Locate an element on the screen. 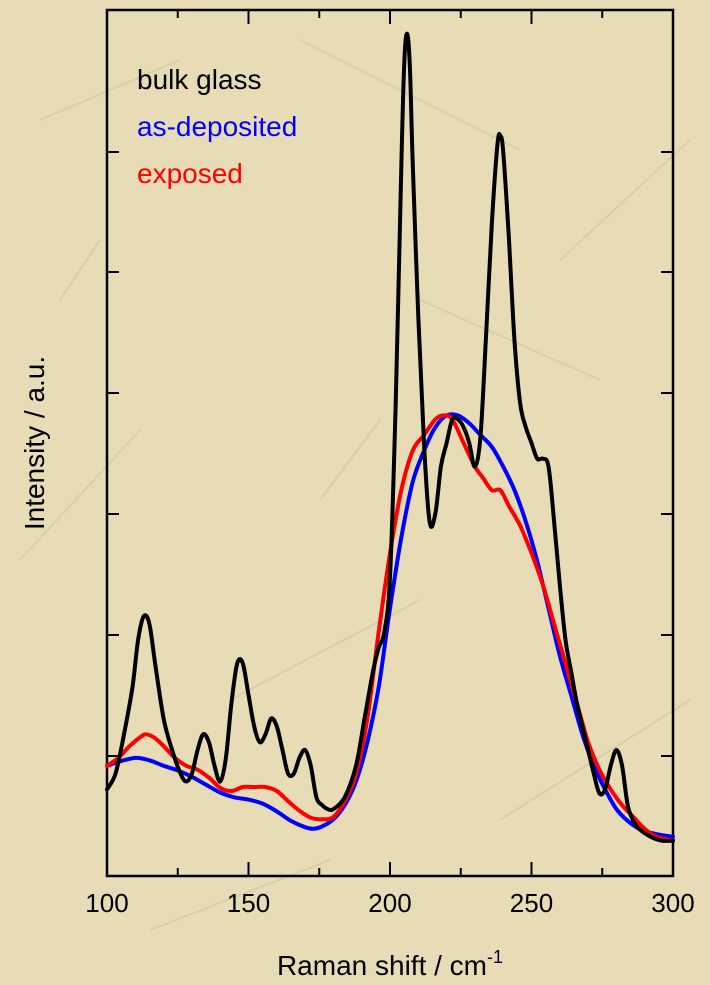 This screenshot has width=710, height=985. x-tick-label: 150 is located at coordinates (248, 903).